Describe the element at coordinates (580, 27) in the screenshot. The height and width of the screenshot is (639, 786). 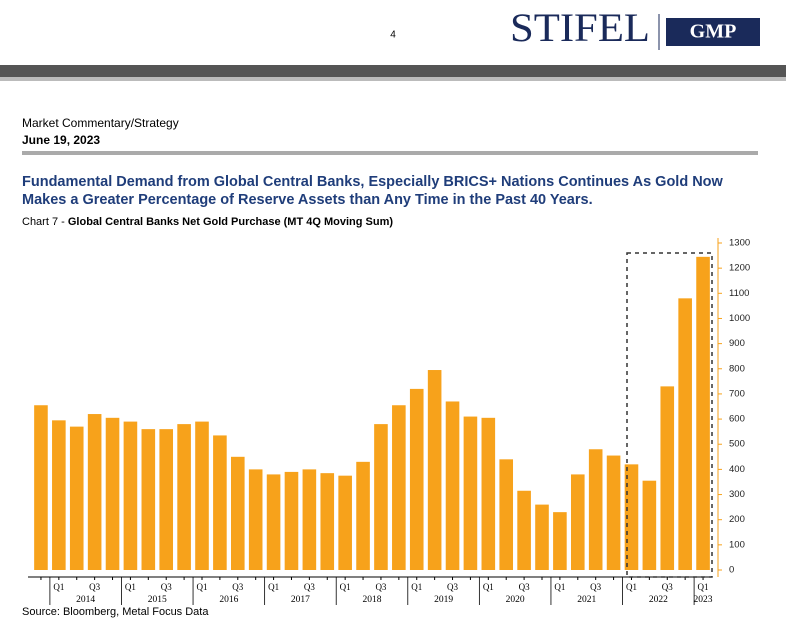
I see `logo: STIFEL` at that location.